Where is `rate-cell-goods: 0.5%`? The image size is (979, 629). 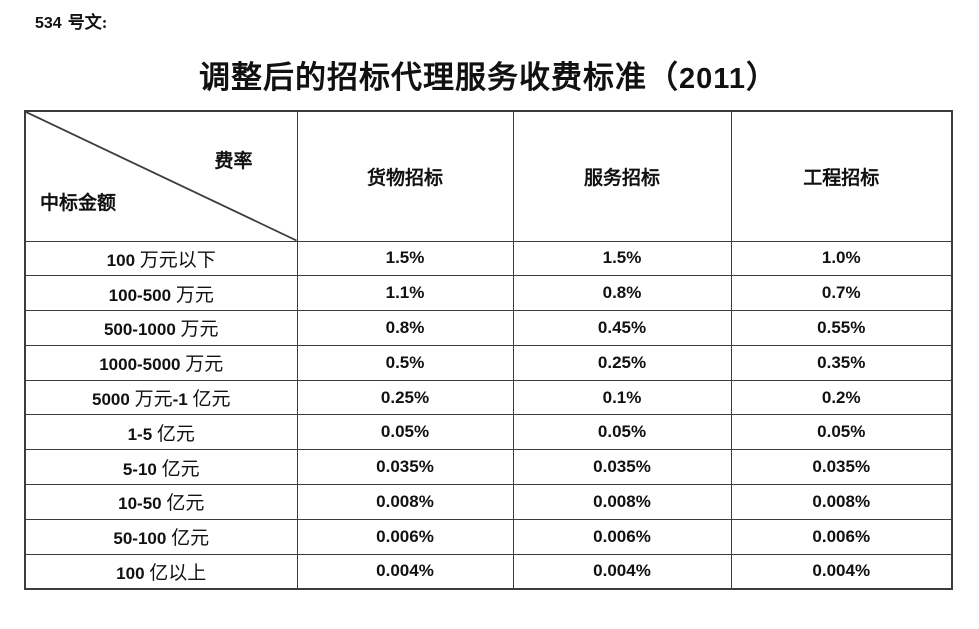
rate-cell-goods: 0.5% is located at coordinates (405, 362).